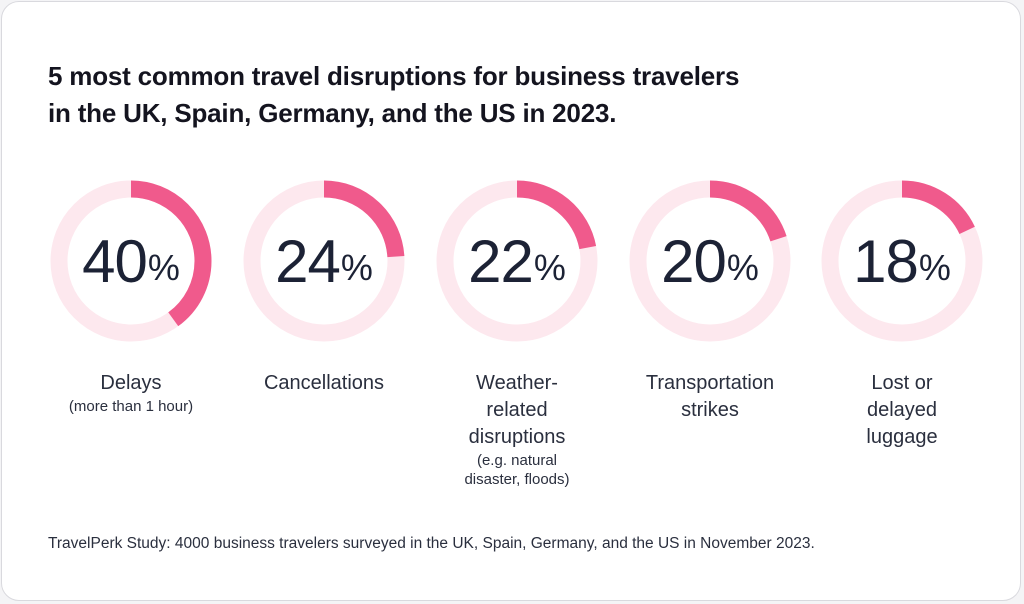 This screenshot has width=1024, height=604. I want to click on donut-label-5: Lost or delayed luggage, so click(902, 410).